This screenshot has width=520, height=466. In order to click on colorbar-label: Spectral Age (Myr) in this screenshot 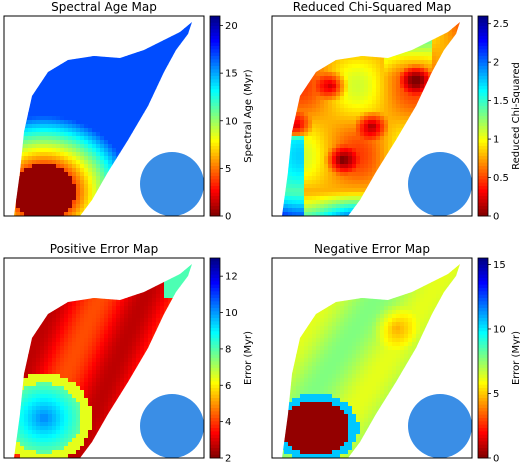, I will do `click(248, 116)`.